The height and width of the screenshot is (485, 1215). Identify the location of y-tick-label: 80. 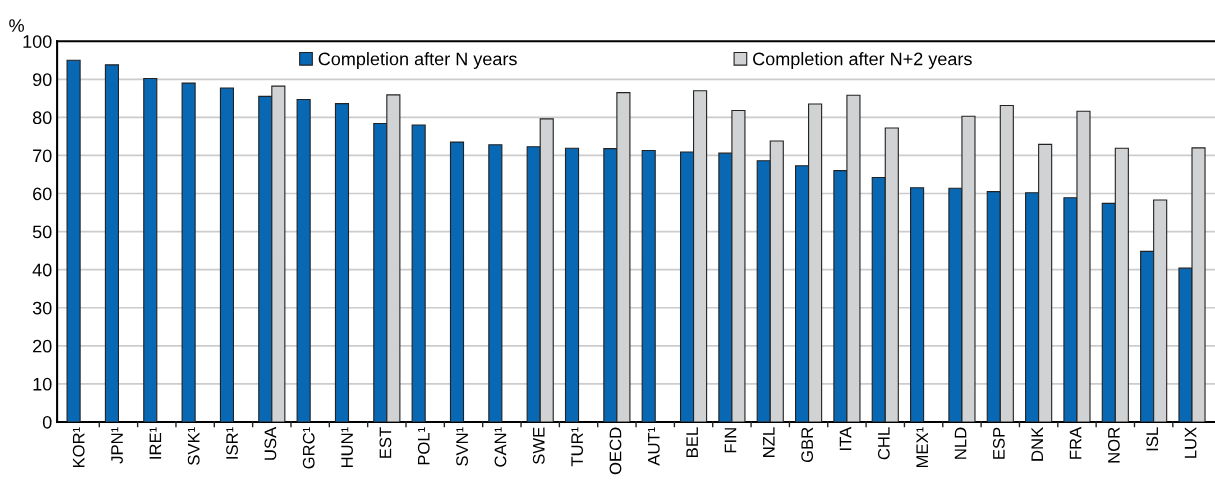
(42, 118).